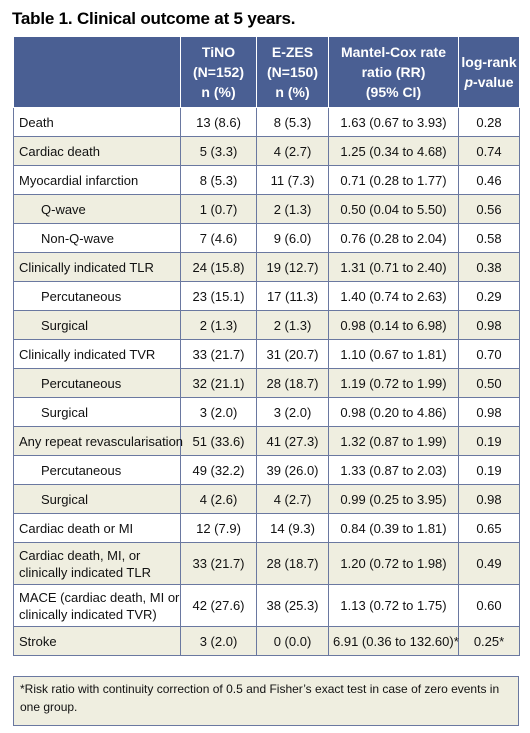 The width and height of the screenshot is (530, 733). What do you see at coordinates (292, 151) in the screenshot?
I see `cell-ezes: 4 (2.7)` at bounding box center [292, 151].